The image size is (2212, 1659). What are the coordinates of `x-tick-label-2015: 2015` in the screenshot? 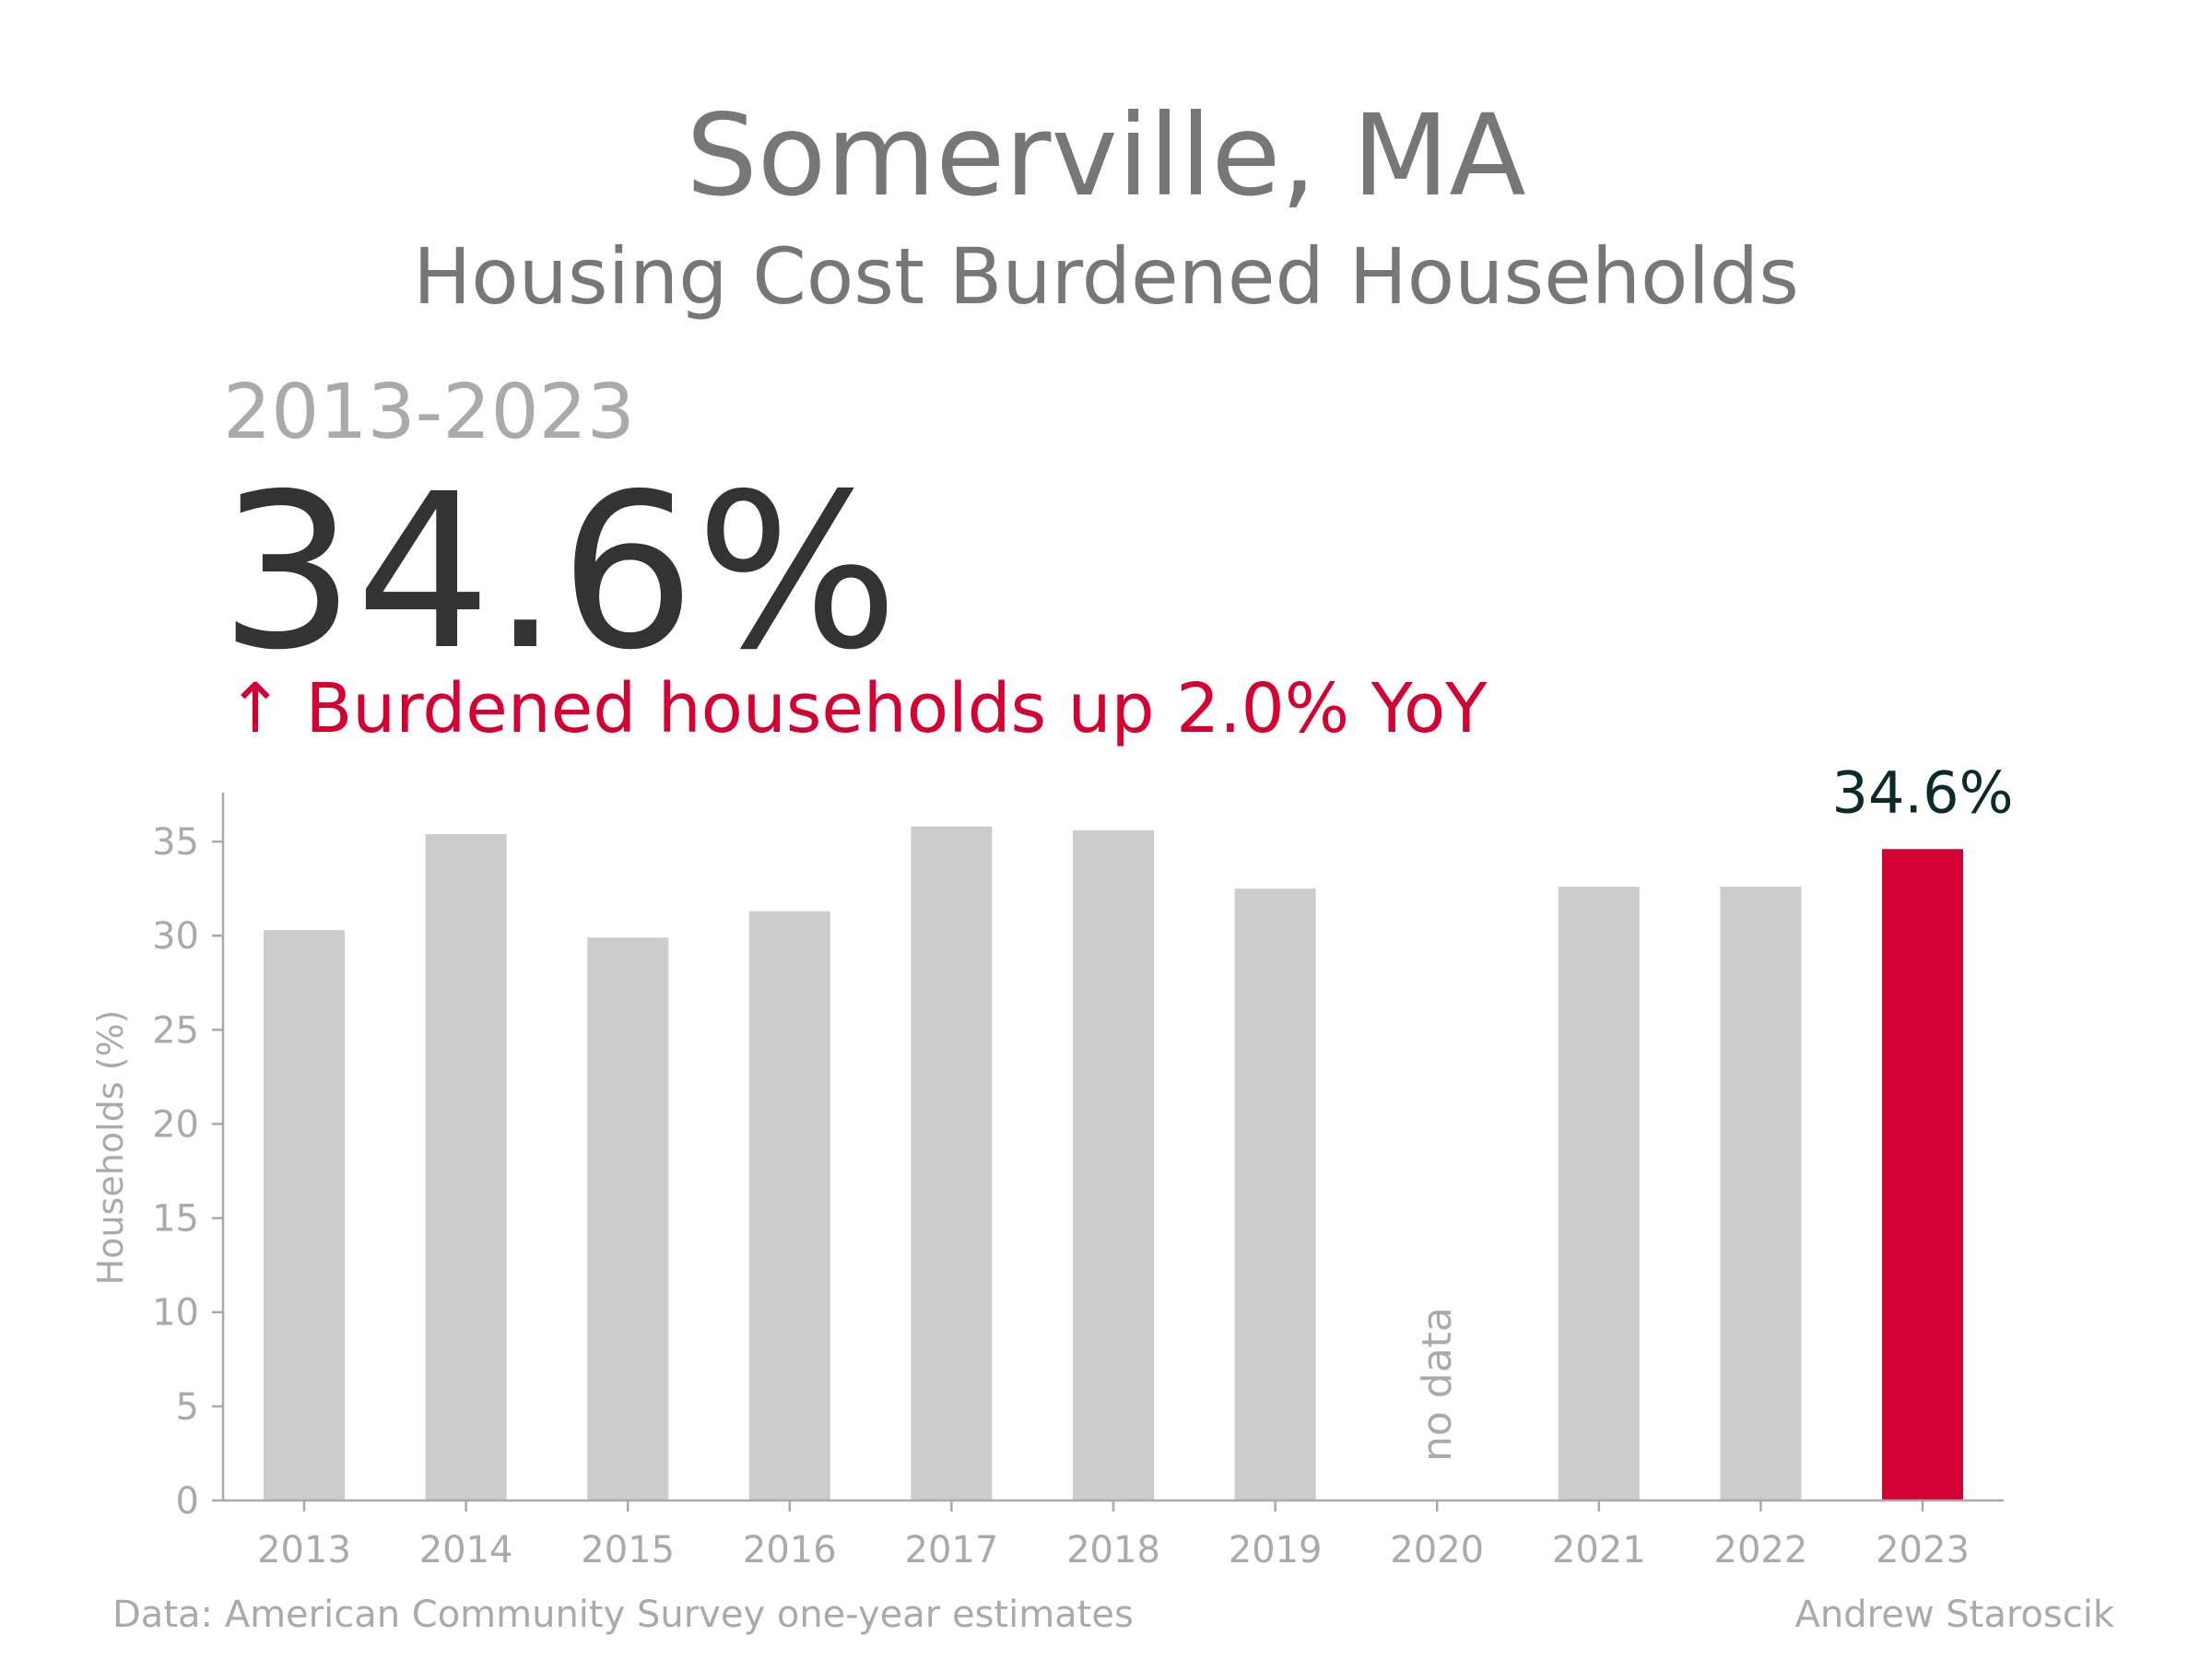 It's located at (628, 1550).